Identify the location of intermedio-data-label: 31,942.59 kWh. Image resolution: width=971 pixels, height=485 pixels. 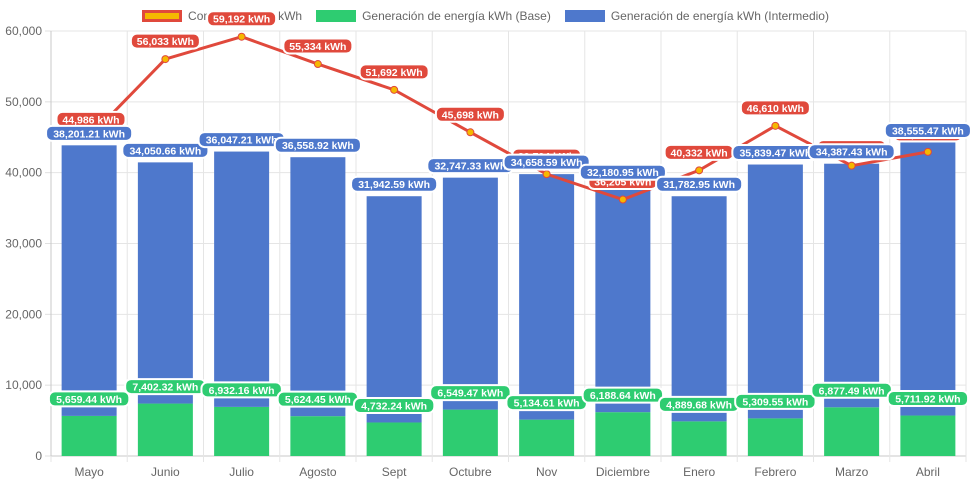
(394, 185).